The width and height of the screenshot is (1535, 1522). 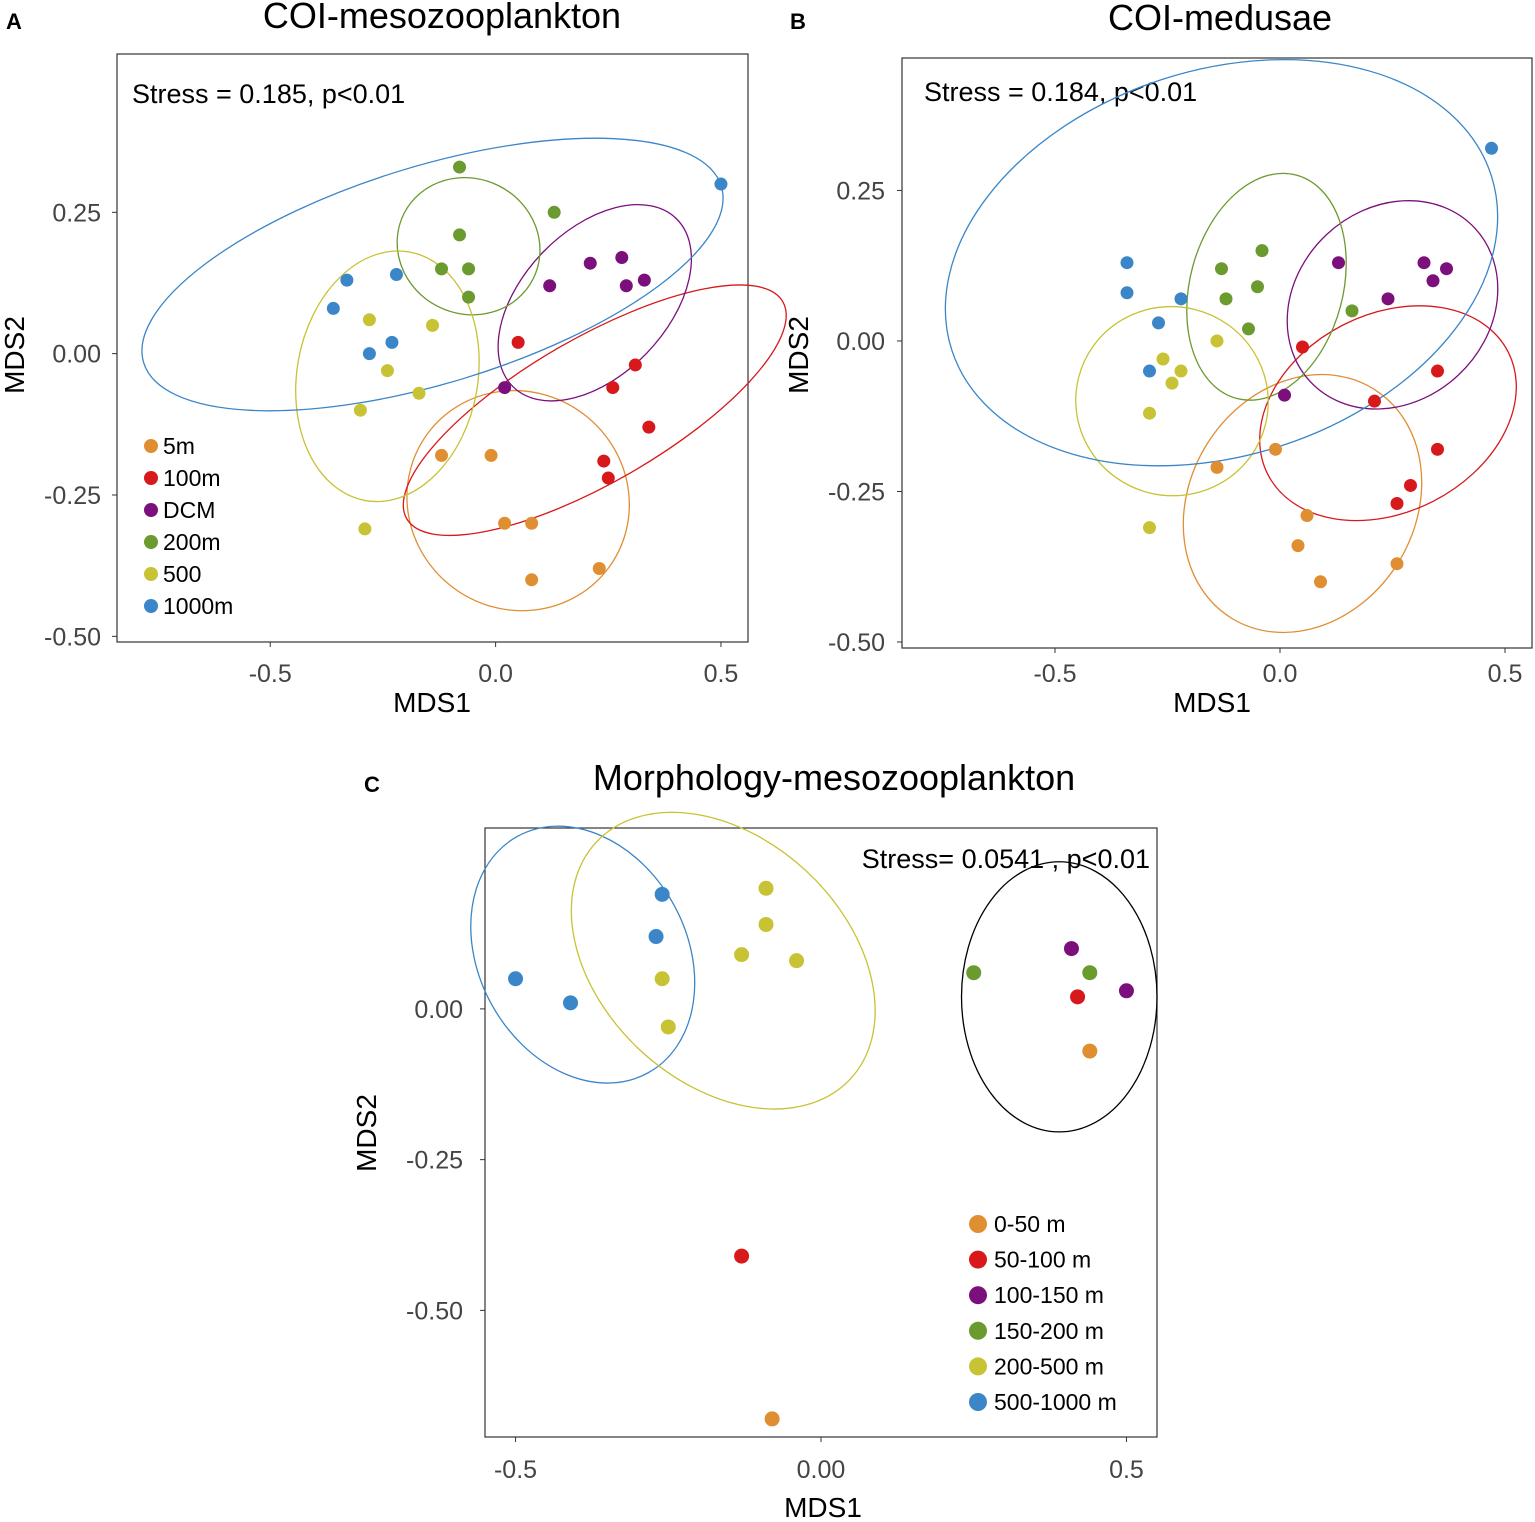 I want to click on panel-letter-b: B, so click(x=798, y=21).